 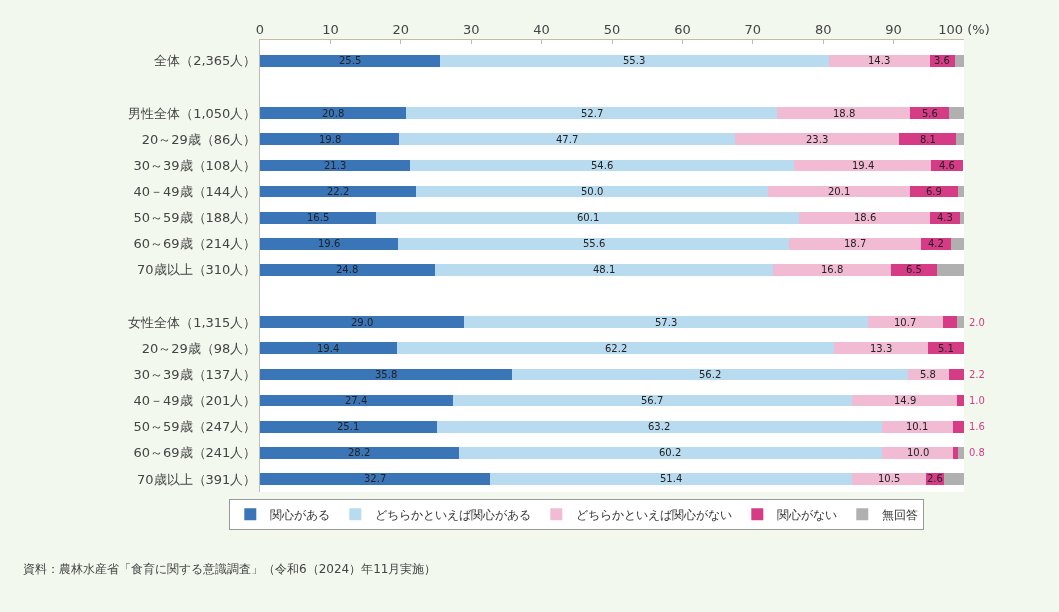 I want to click on data-label: 14.9, so click(x=905, y=400).